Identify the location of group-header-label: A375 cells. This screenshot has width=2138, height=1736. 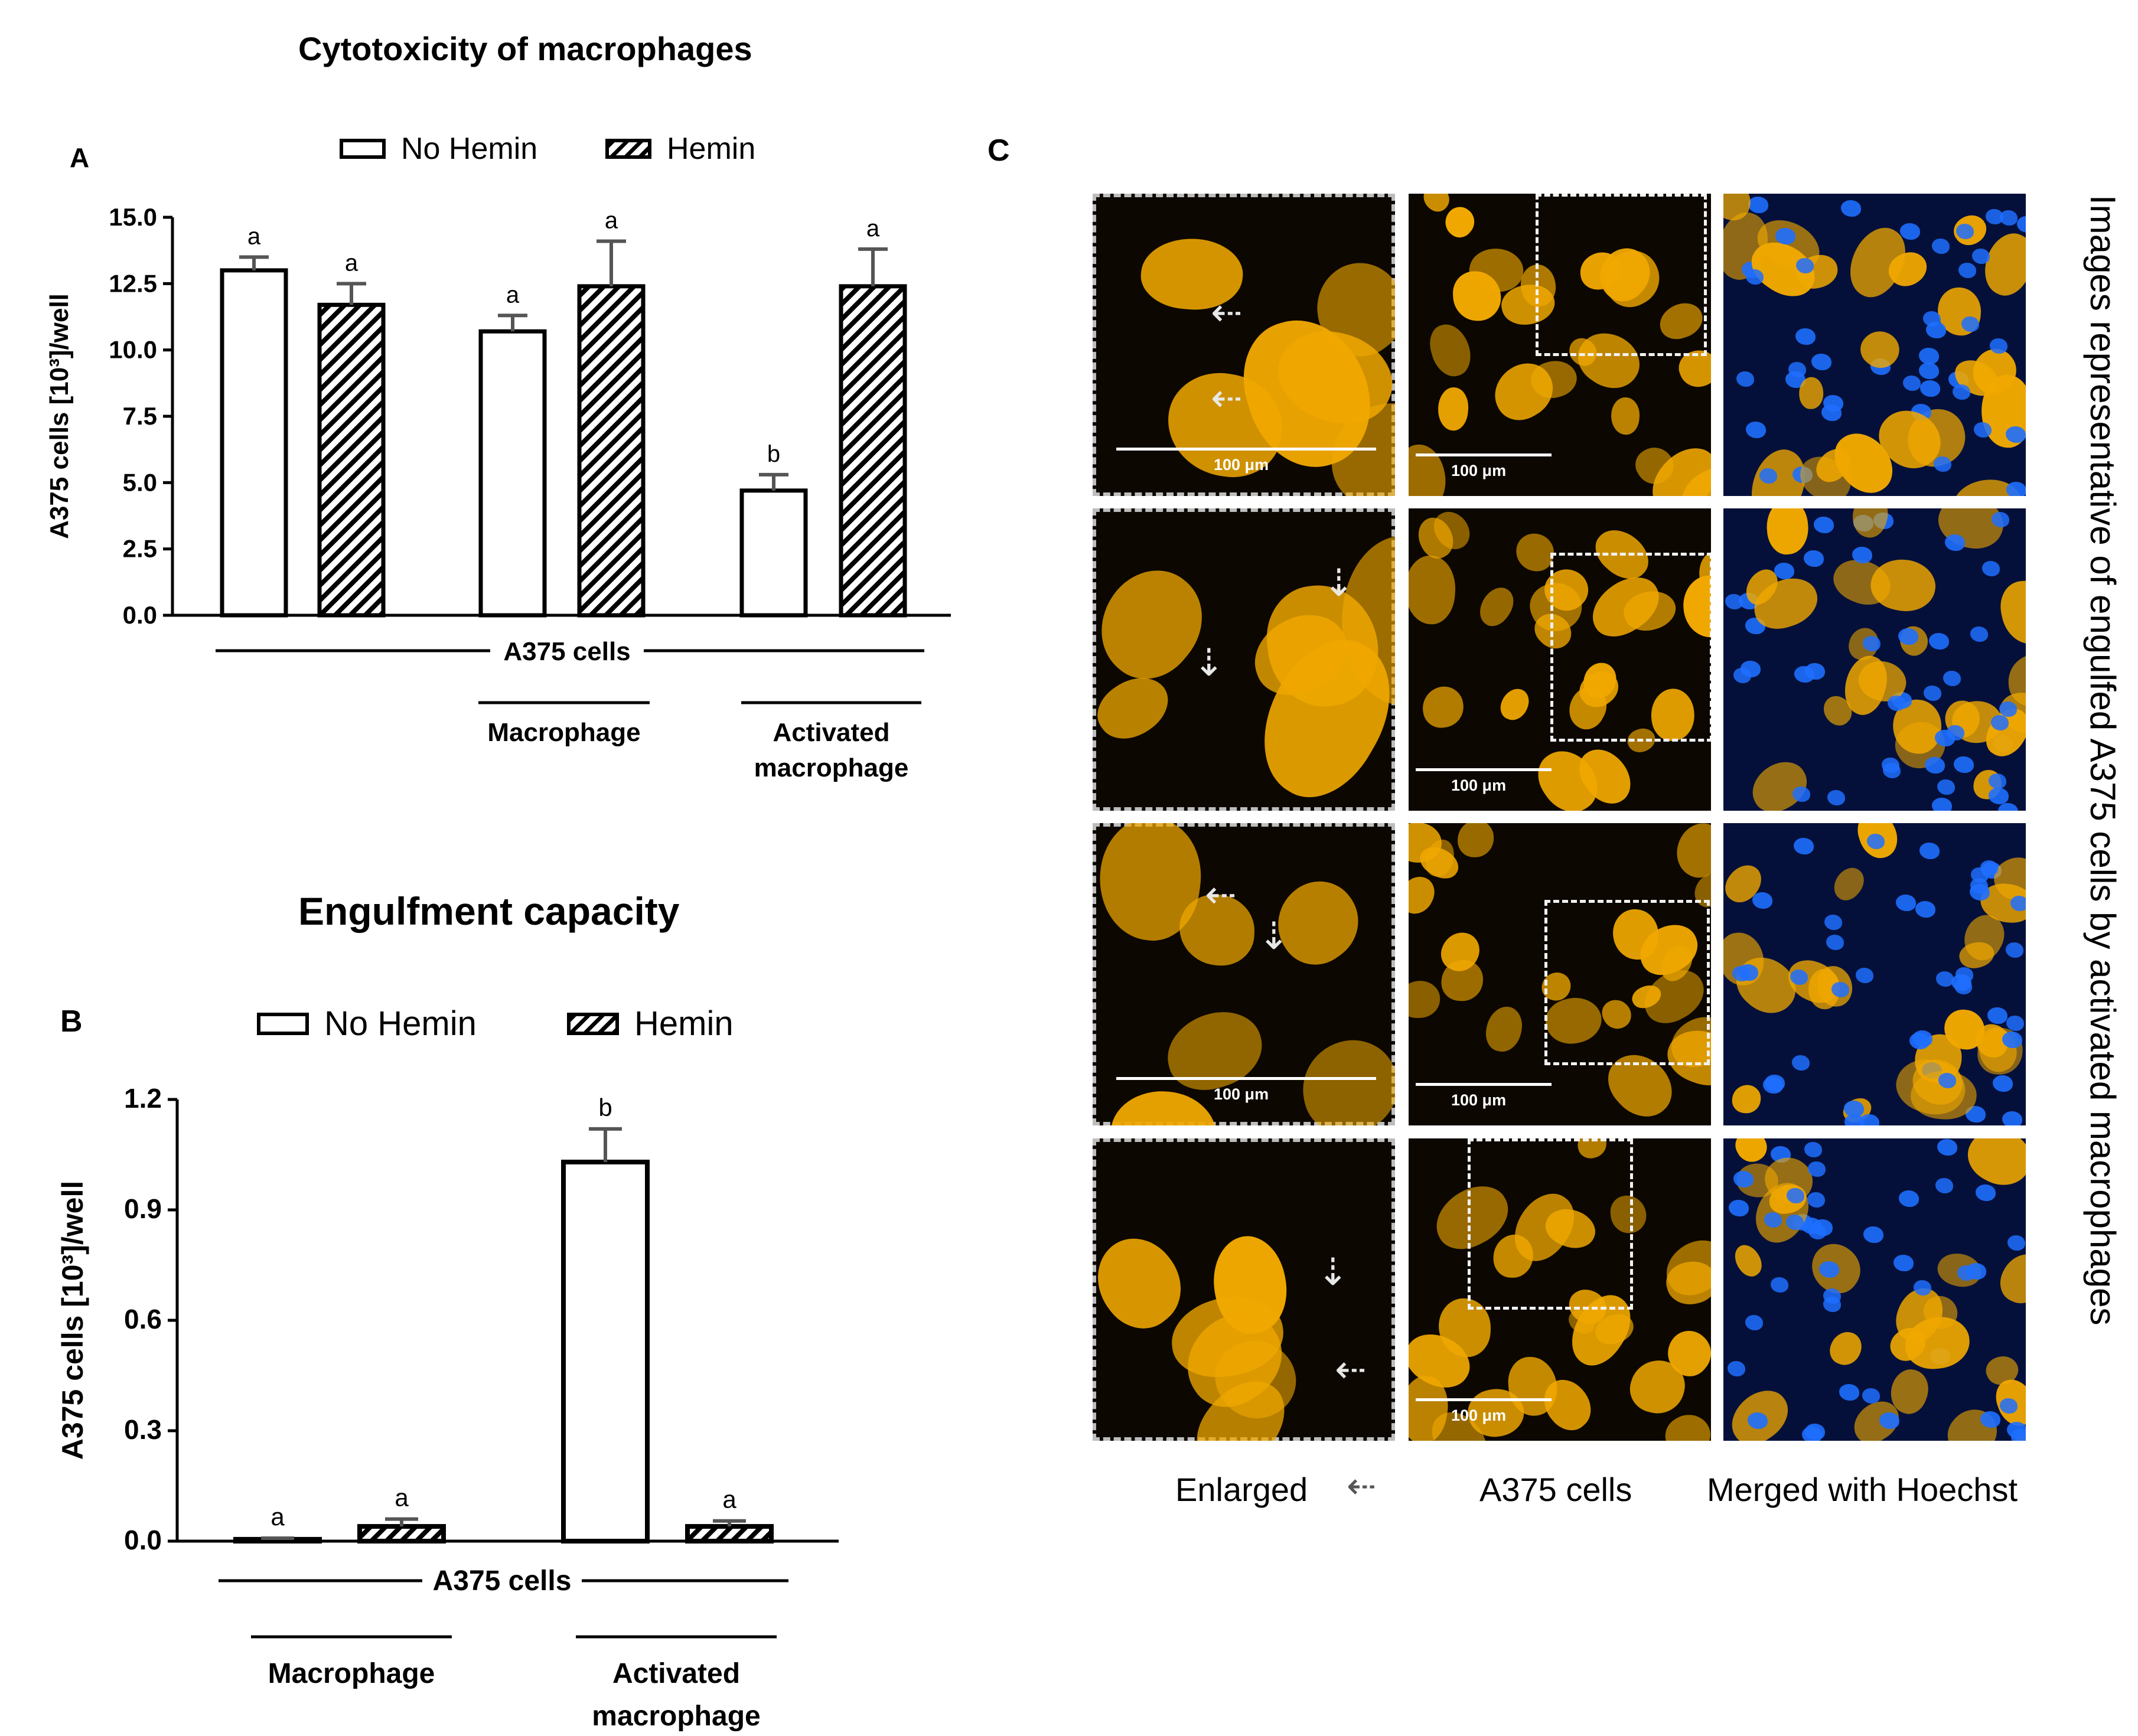
(502, 1581).